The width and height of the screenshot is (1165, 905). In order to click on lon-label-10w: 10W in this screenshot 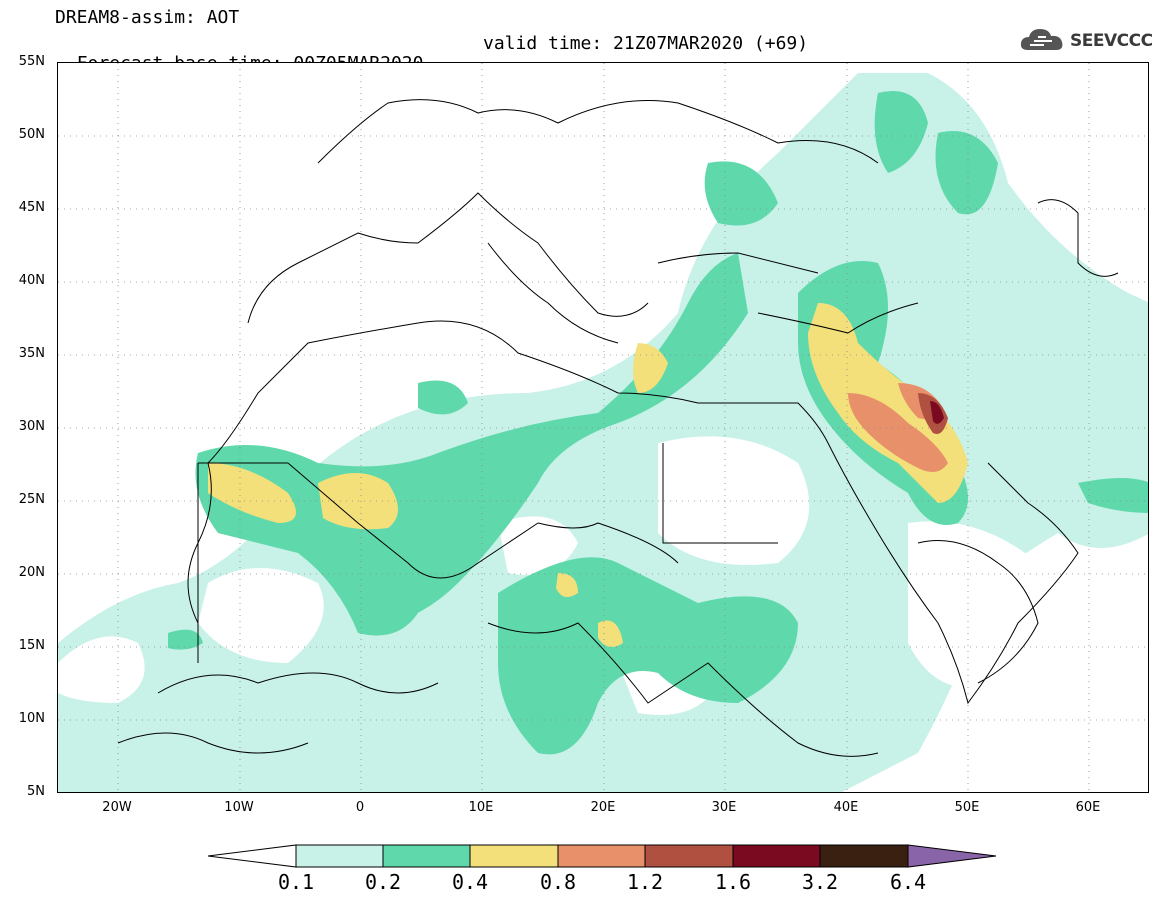, I will do `click(239, 807)`.